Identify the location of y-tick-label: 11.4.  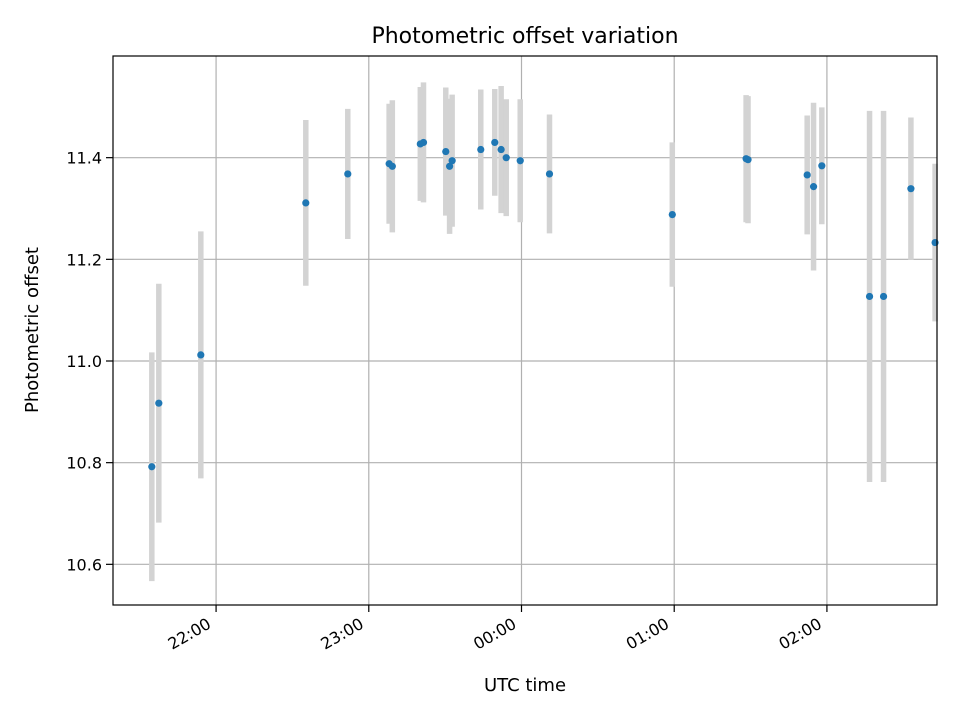
(84, 158).